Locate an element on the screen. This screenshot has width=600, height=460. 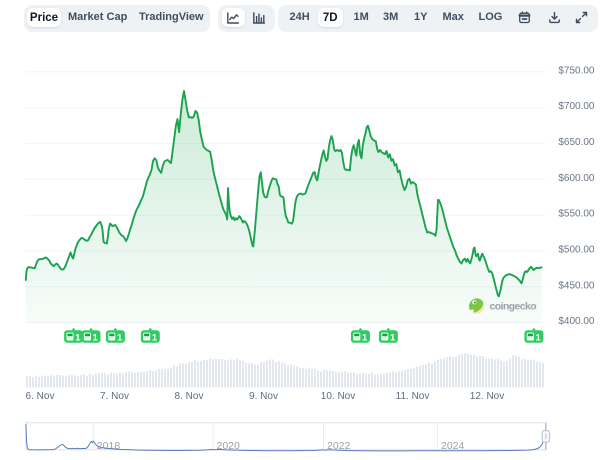
svg-text: $450.00 is located at coordinates (576, 285).